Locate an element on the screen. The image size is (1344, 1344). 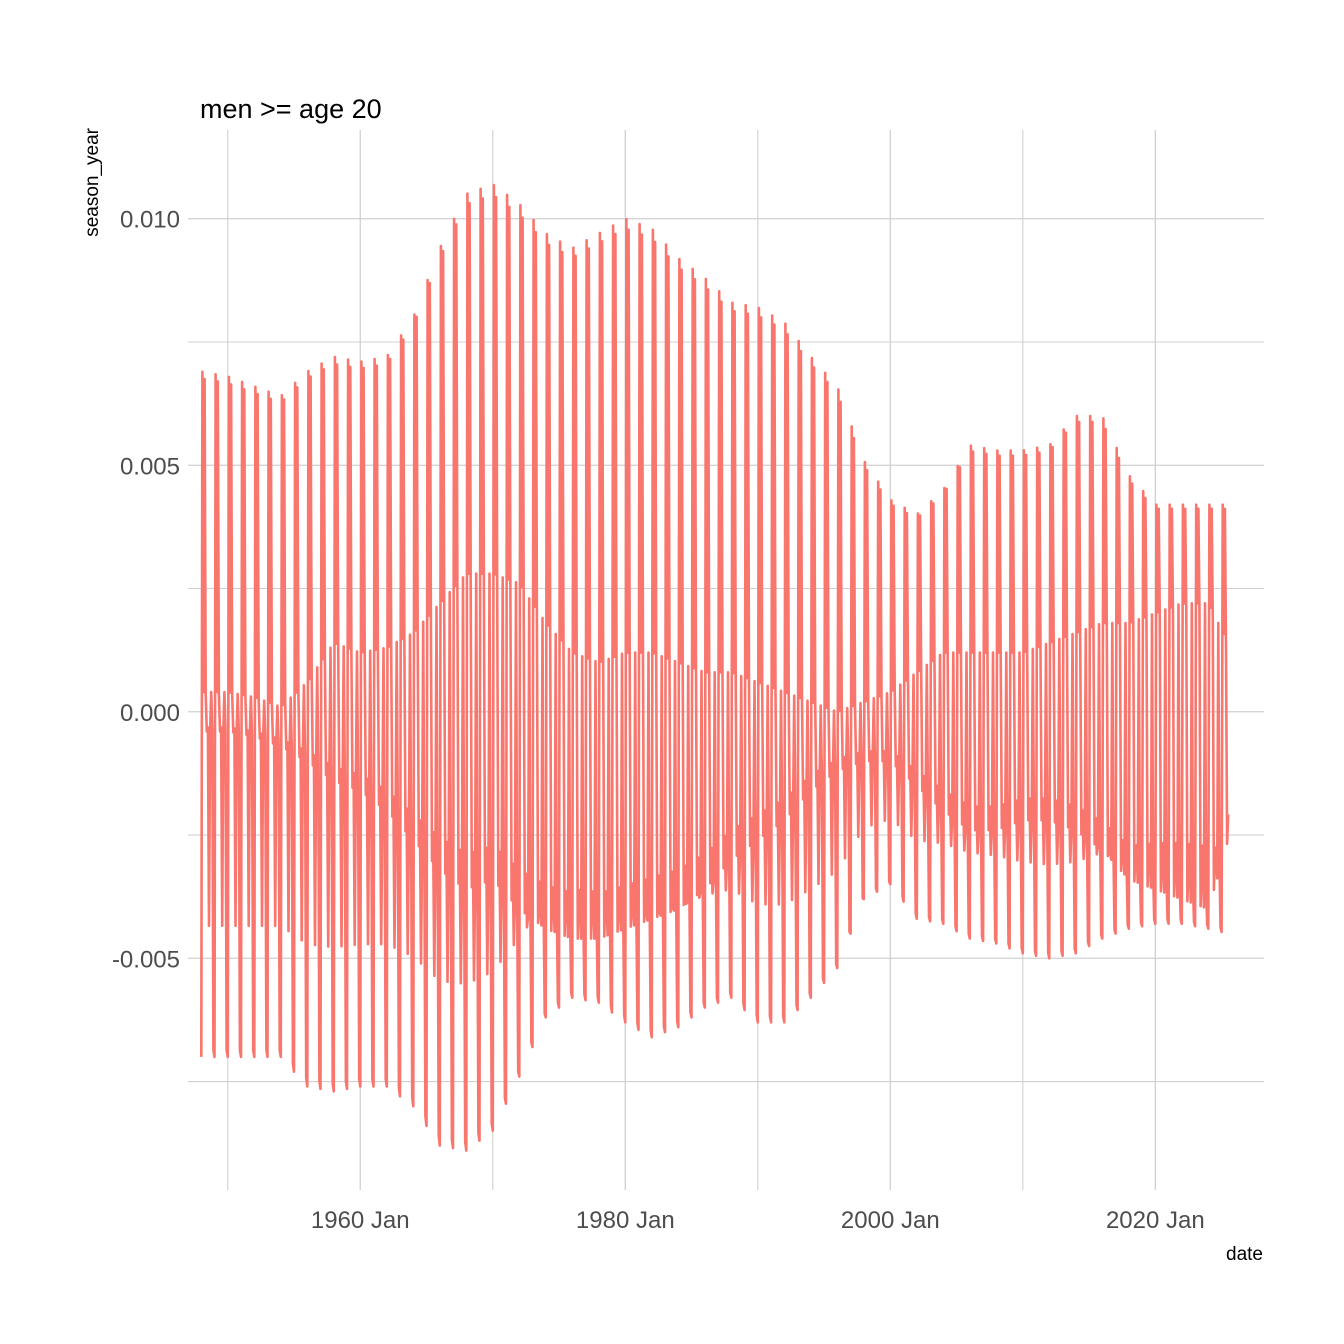
x-tick-labels: 1960 Jan 1980 Jan 2000 Jan 2020 Jan is located at coordinates (758, 1220).